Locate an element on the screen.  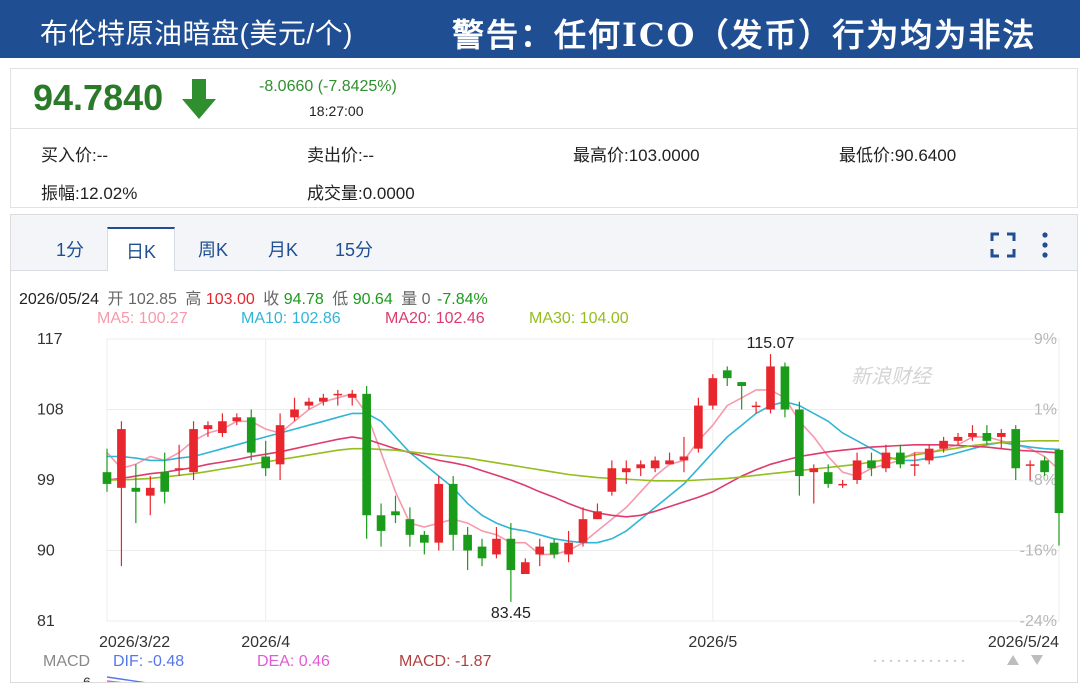
max-annotation: 115.07 is located at coordinates (771, 343).